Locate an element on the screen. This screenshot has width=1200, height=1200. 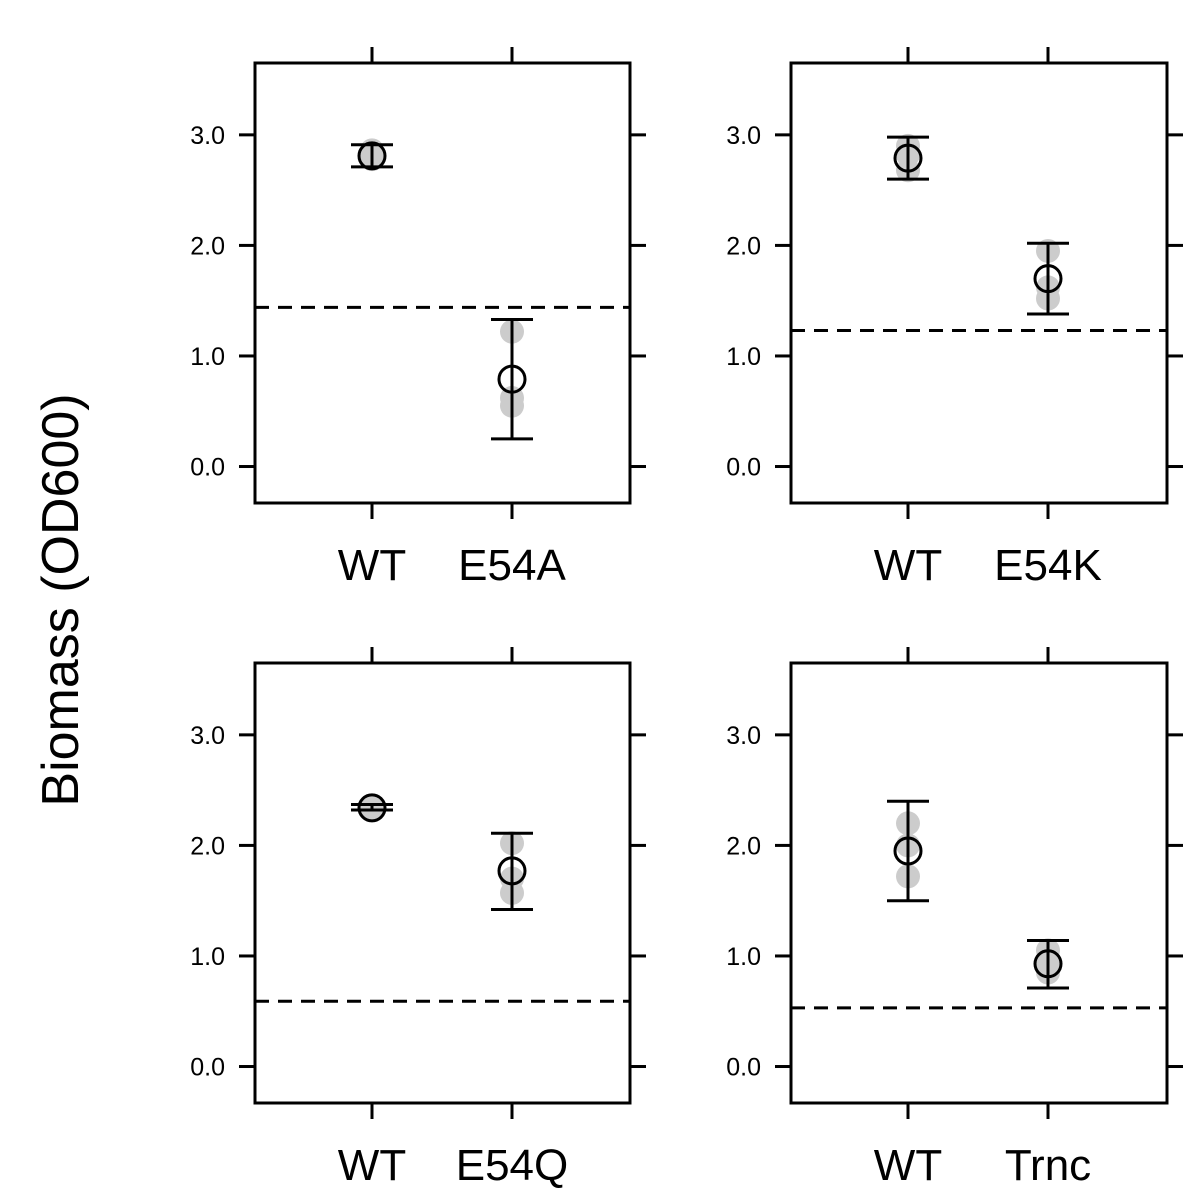
x-category-label: E54A is located at coordinates (512, 565).